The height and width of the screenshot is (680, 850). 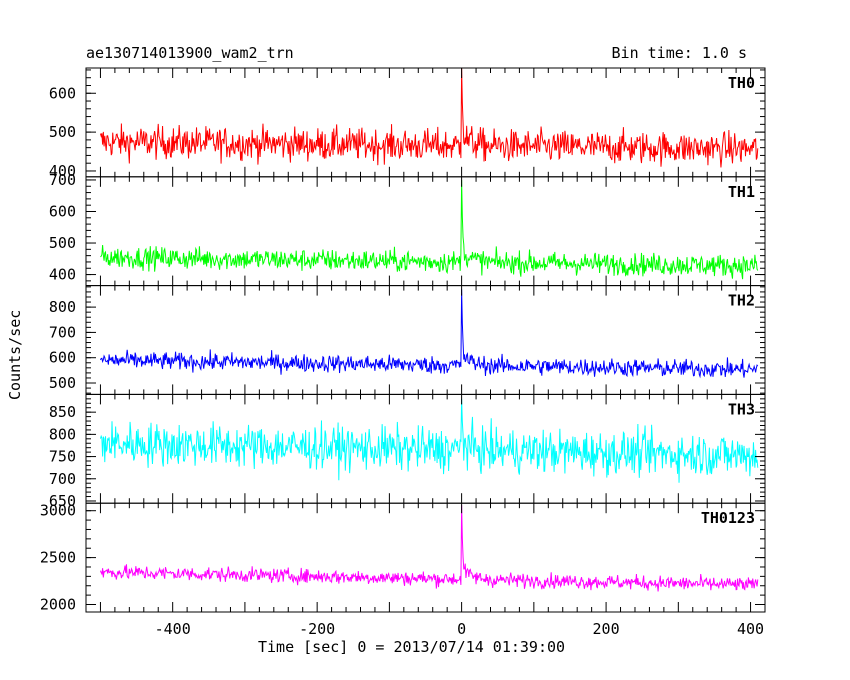 What do you see at coordinates (190, 53) in the screenshot?
I see `chart-title: ae130714013900_wam2_trn` at bounding box center [190, 53].